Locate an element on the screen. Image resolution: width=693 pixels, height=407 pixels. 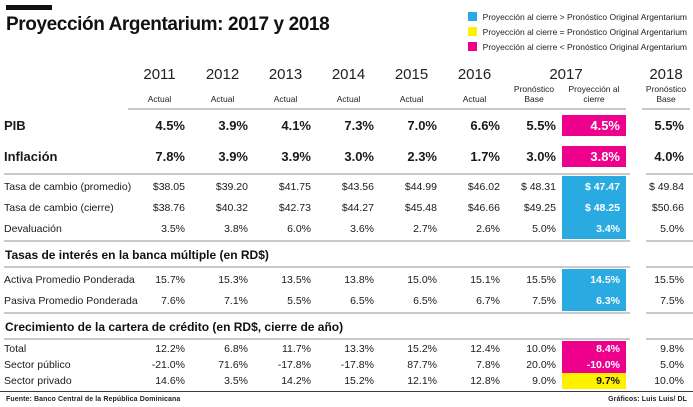
cell-2013: 13.5% is located at coordinates (296, 279).